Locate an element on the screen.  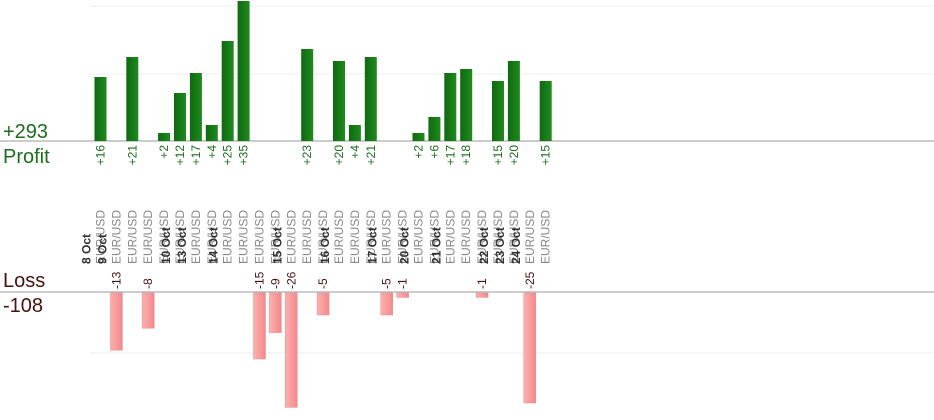
loss-value-label: -25 is located at coordinates (530, 280).